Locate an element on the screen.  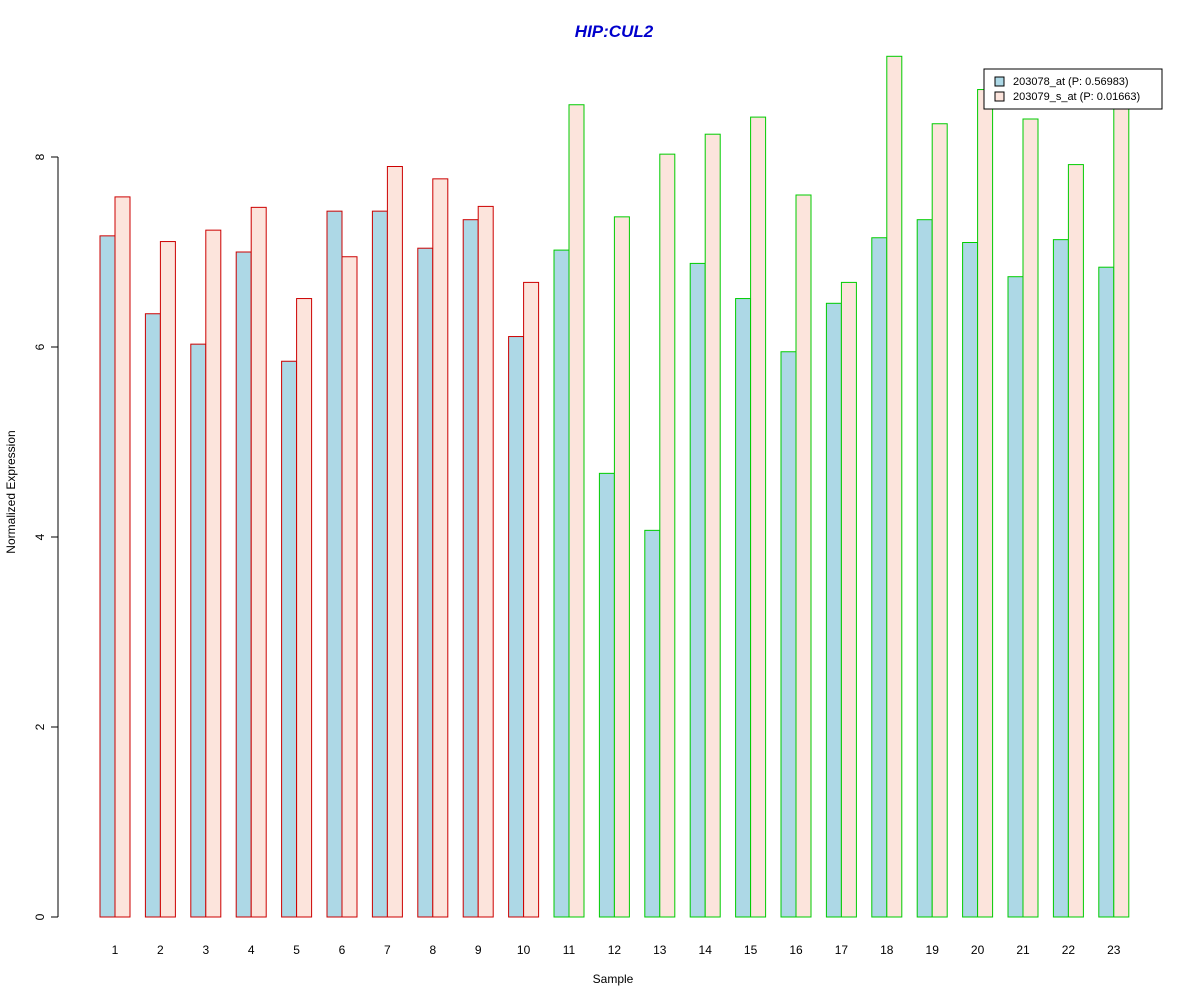
x-tick-label: 18 is located at coordinates (887, 950).